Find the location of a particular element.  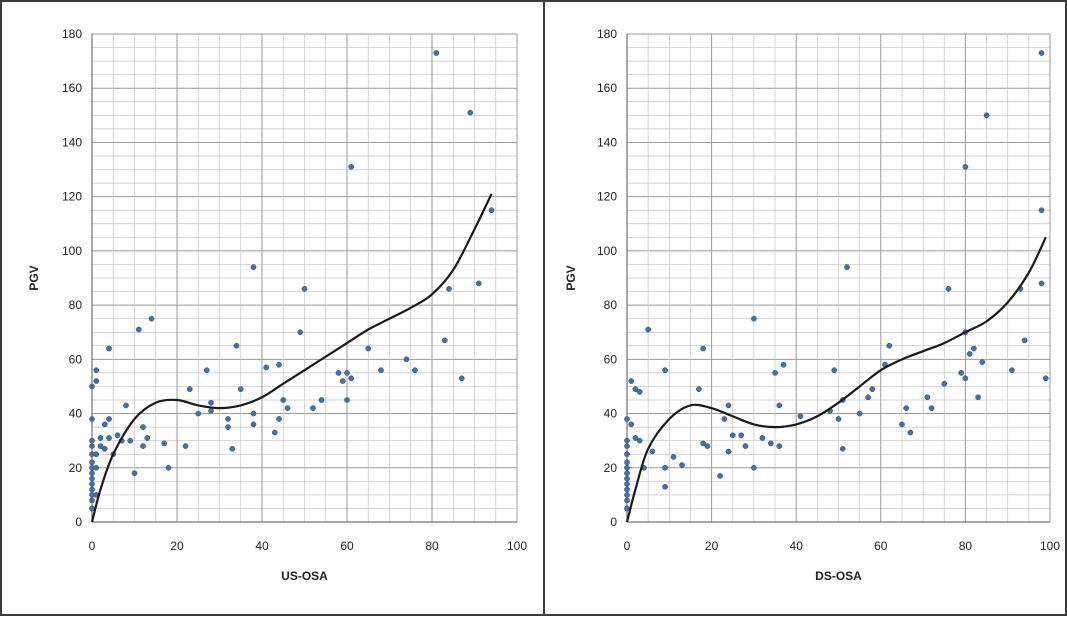

y-axis-label: PGV is located at coordinates (34, 277).